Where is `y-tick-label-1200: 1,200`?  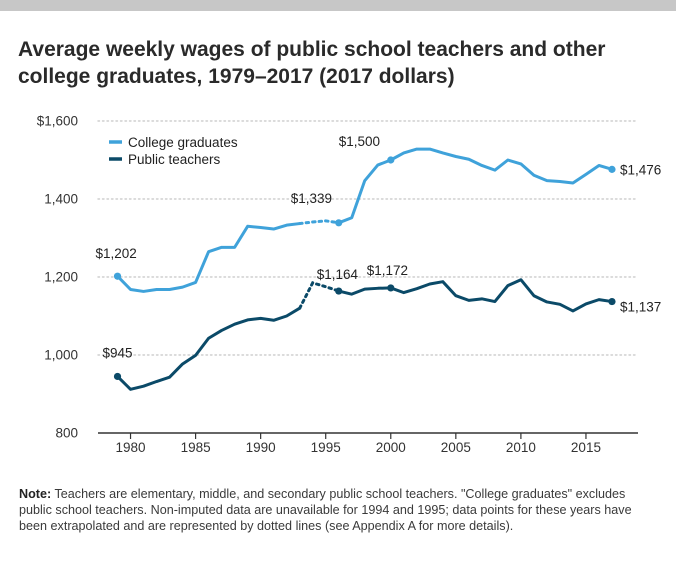
y-tick-label-1200: 1,200 is located at coordinates (61, 277).